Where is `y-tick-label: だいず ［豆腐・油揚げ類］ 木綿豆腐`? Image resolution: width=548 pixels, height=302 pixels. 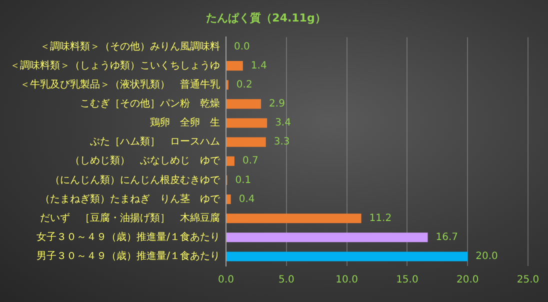 y-tick-label: だいず ［豆腐・油揚げ類］ 木綿豆腐 is located at coordinates (130, 218).